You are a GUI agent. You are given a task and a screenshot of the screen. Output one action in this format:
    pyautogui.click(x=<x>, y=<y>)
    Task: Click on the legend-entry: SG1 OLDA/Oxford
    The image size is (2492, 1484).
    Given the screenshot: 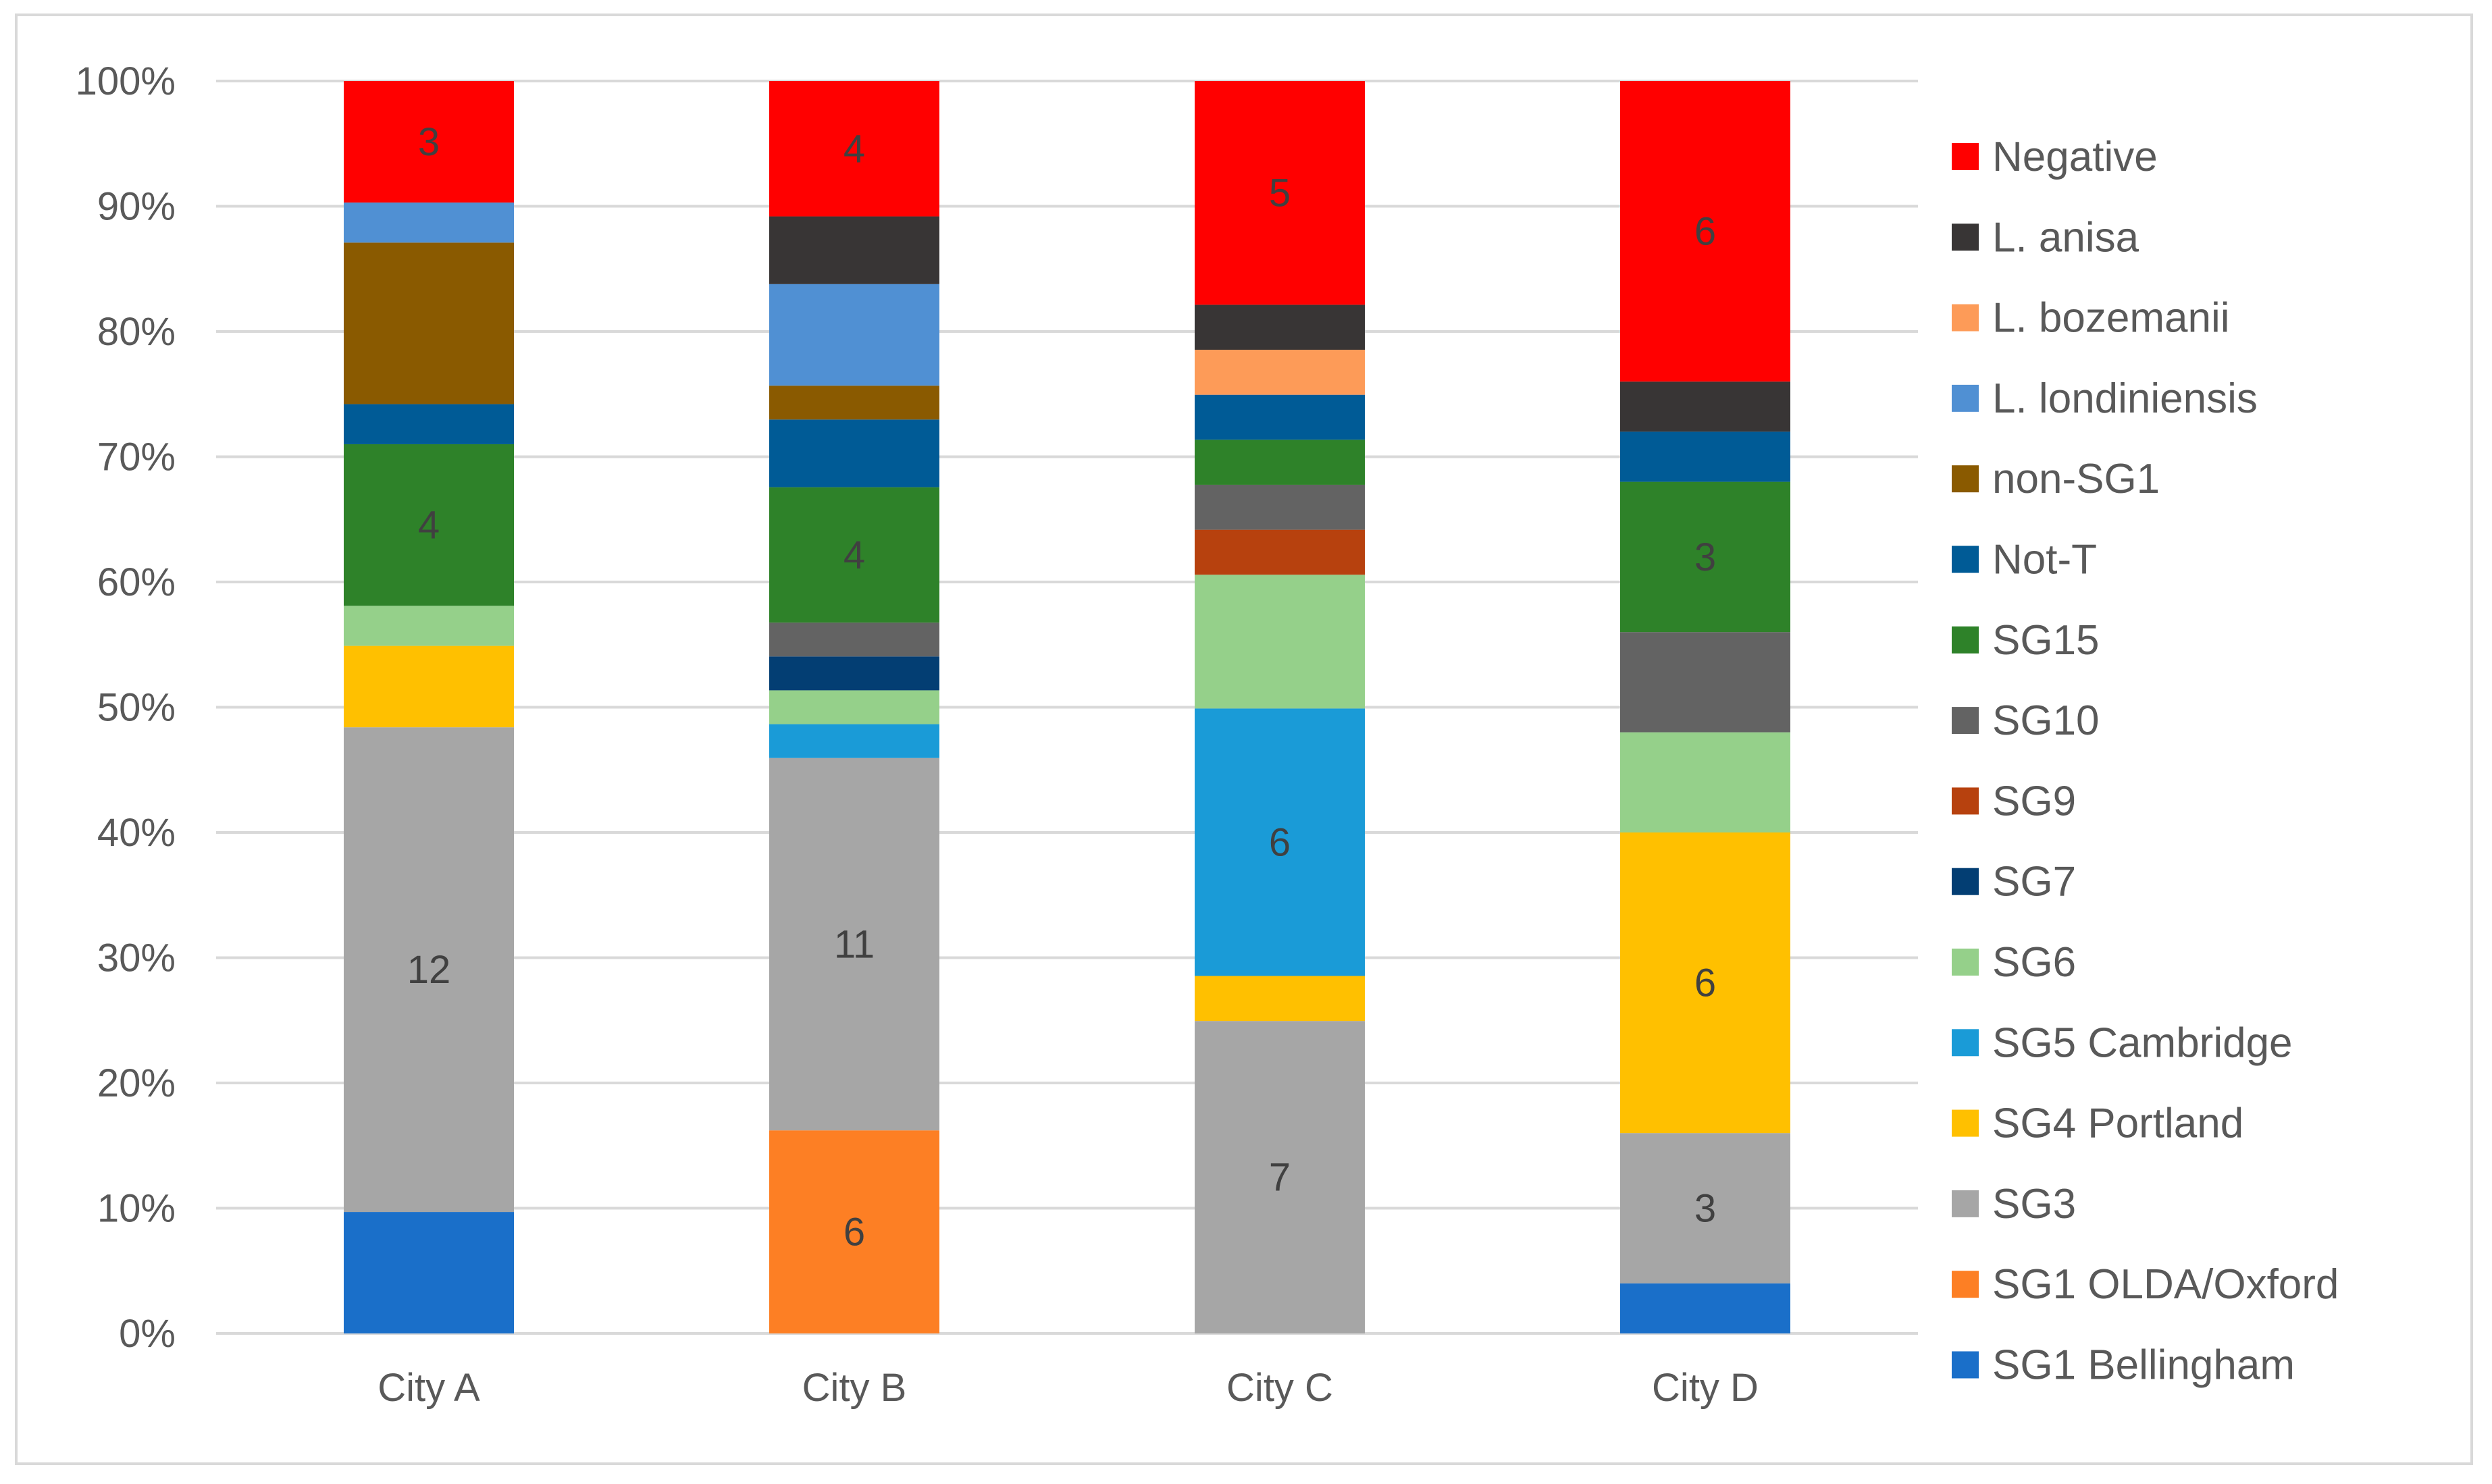 What is the action you would take?
    pyautogui.click(x=2145, y=1284)
    